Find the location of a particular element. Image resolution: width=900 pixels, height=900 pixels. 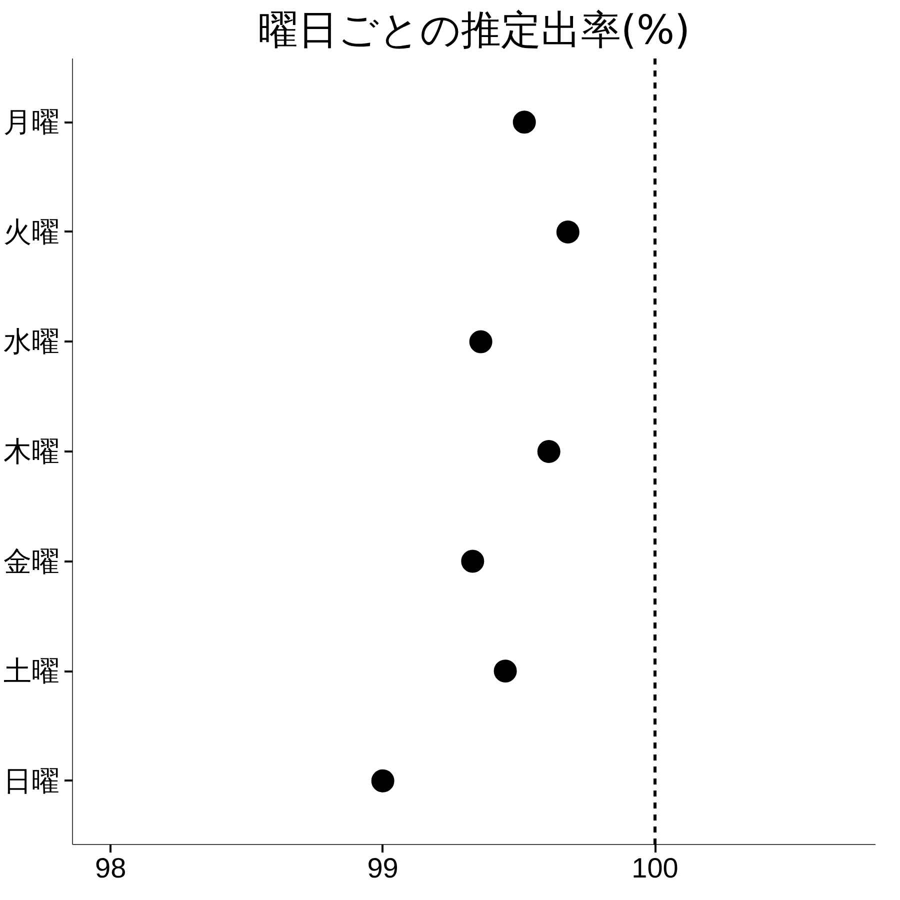

x-tick-label: 98 is located at coordinates (110, 868).